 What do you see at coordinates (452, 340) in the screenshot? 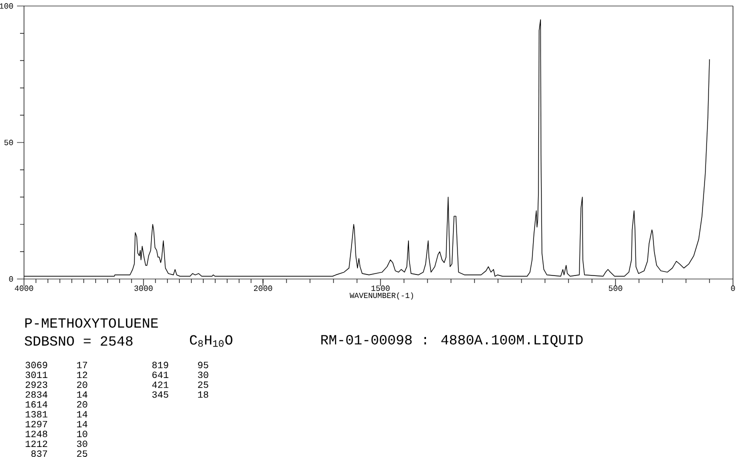
I see `text: RM-01-00098 : 4880A.100M.LIQUID` at bounding box center [452, 340].